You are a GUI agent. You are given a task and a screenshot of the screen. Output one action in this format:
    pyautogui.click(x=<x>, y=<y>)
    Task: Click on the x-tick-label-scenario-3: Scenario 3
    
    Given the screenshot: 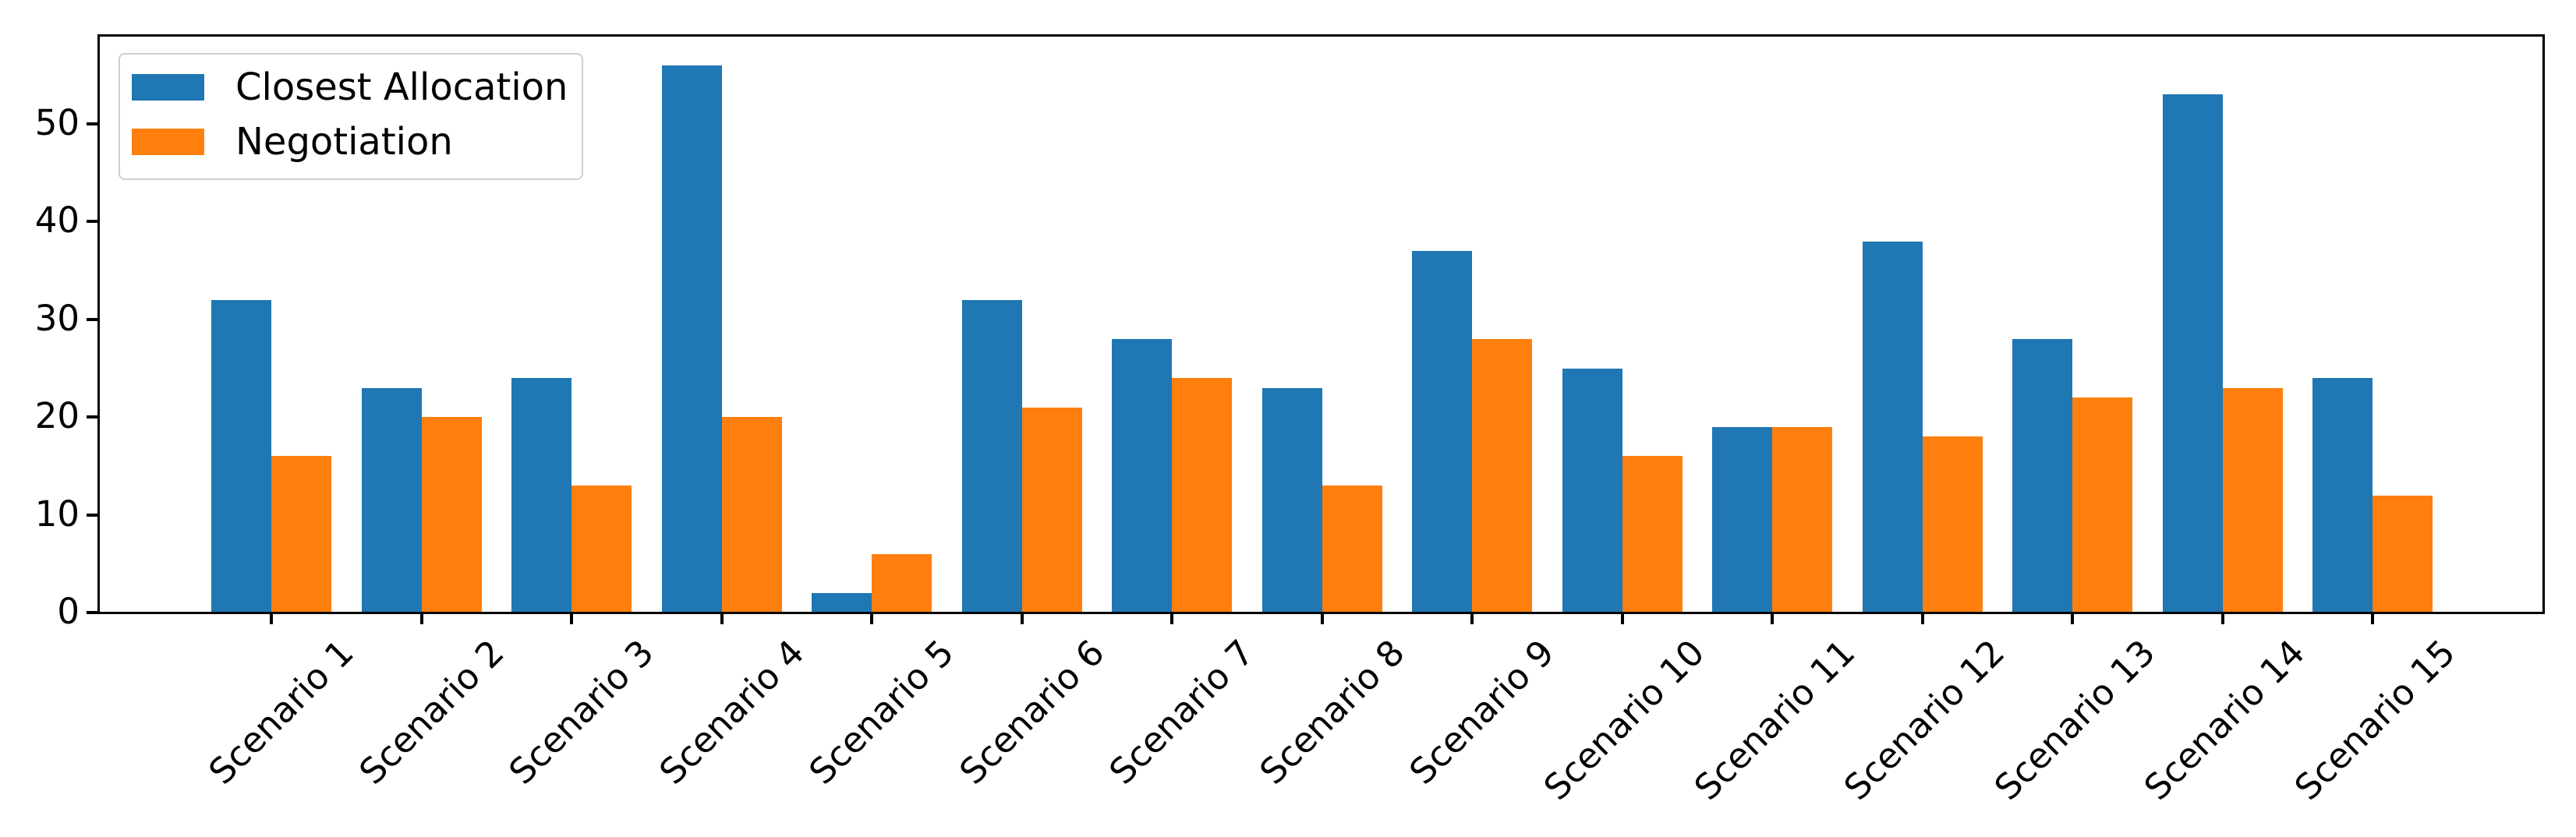 What is the action you would take?
    pyautogui.click(x=582, y=712)
    